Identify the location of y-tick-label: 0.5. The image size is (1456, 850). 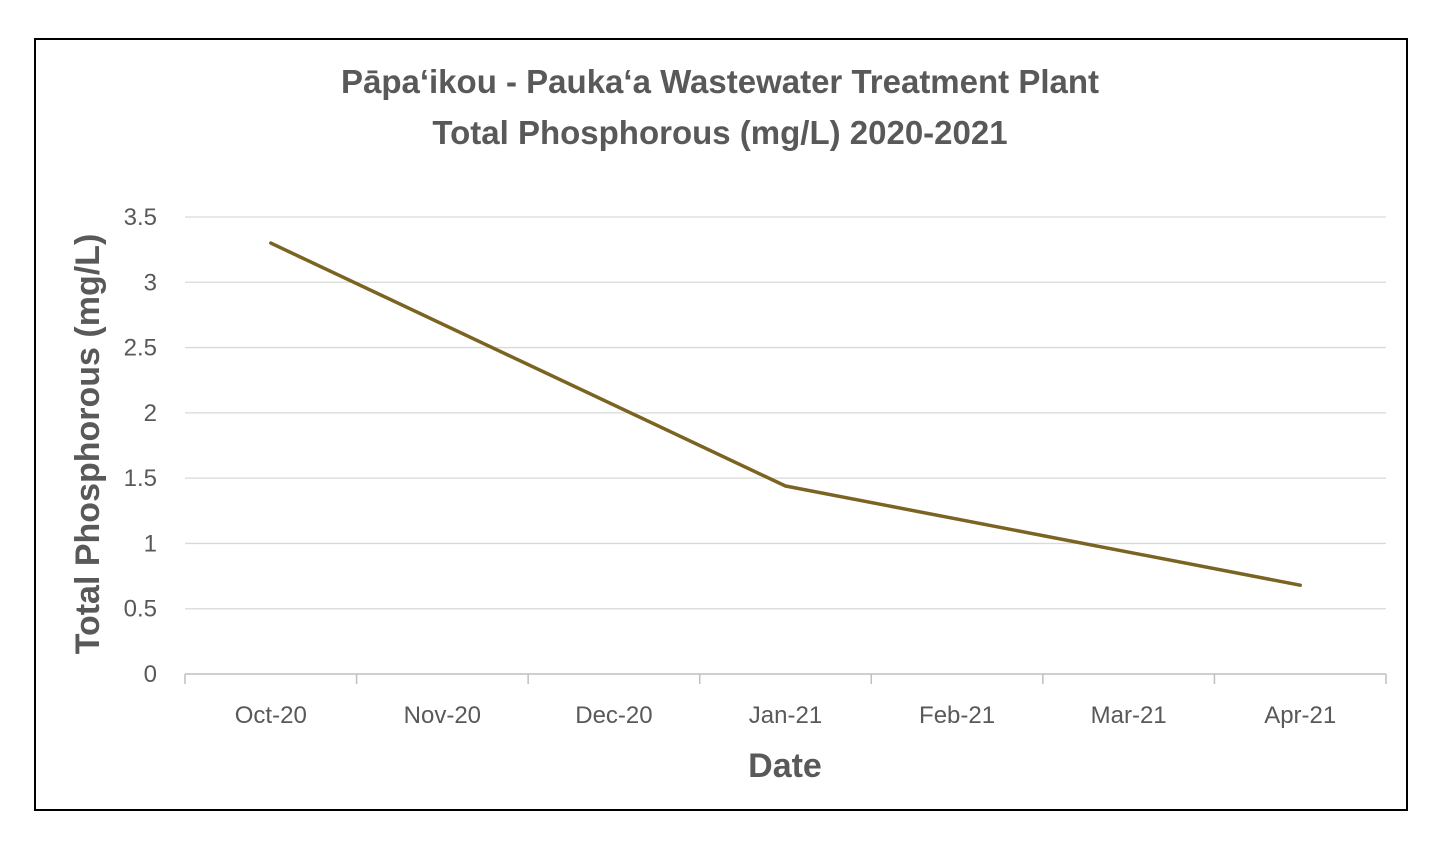
(140, 609).